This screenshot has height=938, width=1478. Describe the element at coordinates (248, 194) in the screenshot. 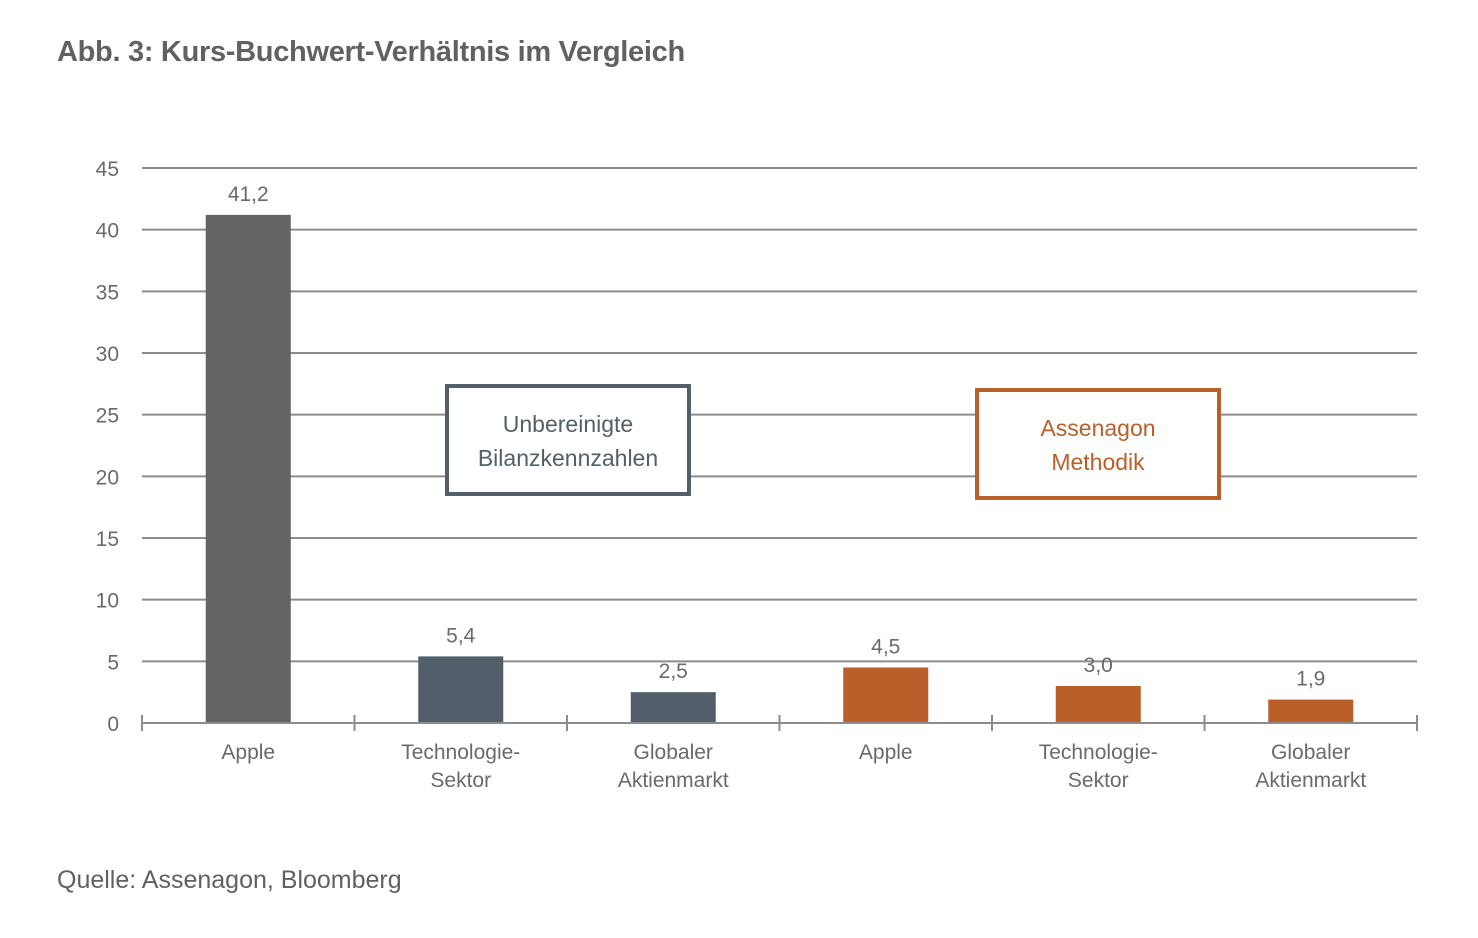

I see `value-label: 41,2` at that location.